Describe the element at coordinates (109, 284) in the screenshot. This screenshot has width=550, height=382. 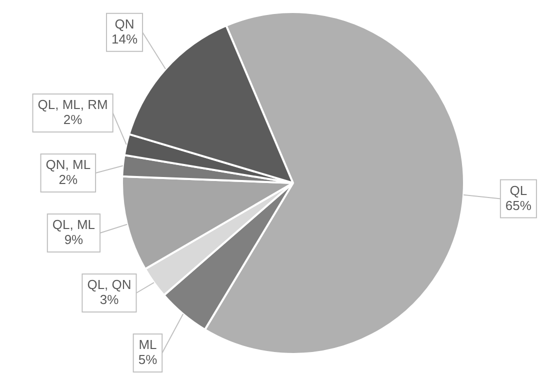
I see `slice-label: QL, QN` at that location.